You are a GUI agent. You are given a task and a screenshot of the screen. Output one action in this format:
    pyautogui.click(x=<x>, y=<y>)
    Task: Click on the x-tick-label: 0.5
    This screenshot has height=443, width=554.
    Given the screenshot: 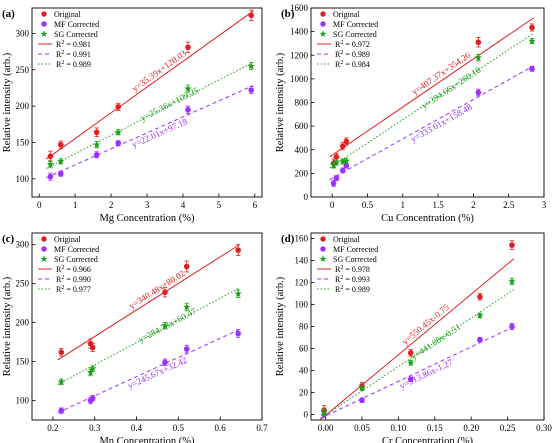 What is the action you would take?
    pyautogui.click(x=368, y=205)
    